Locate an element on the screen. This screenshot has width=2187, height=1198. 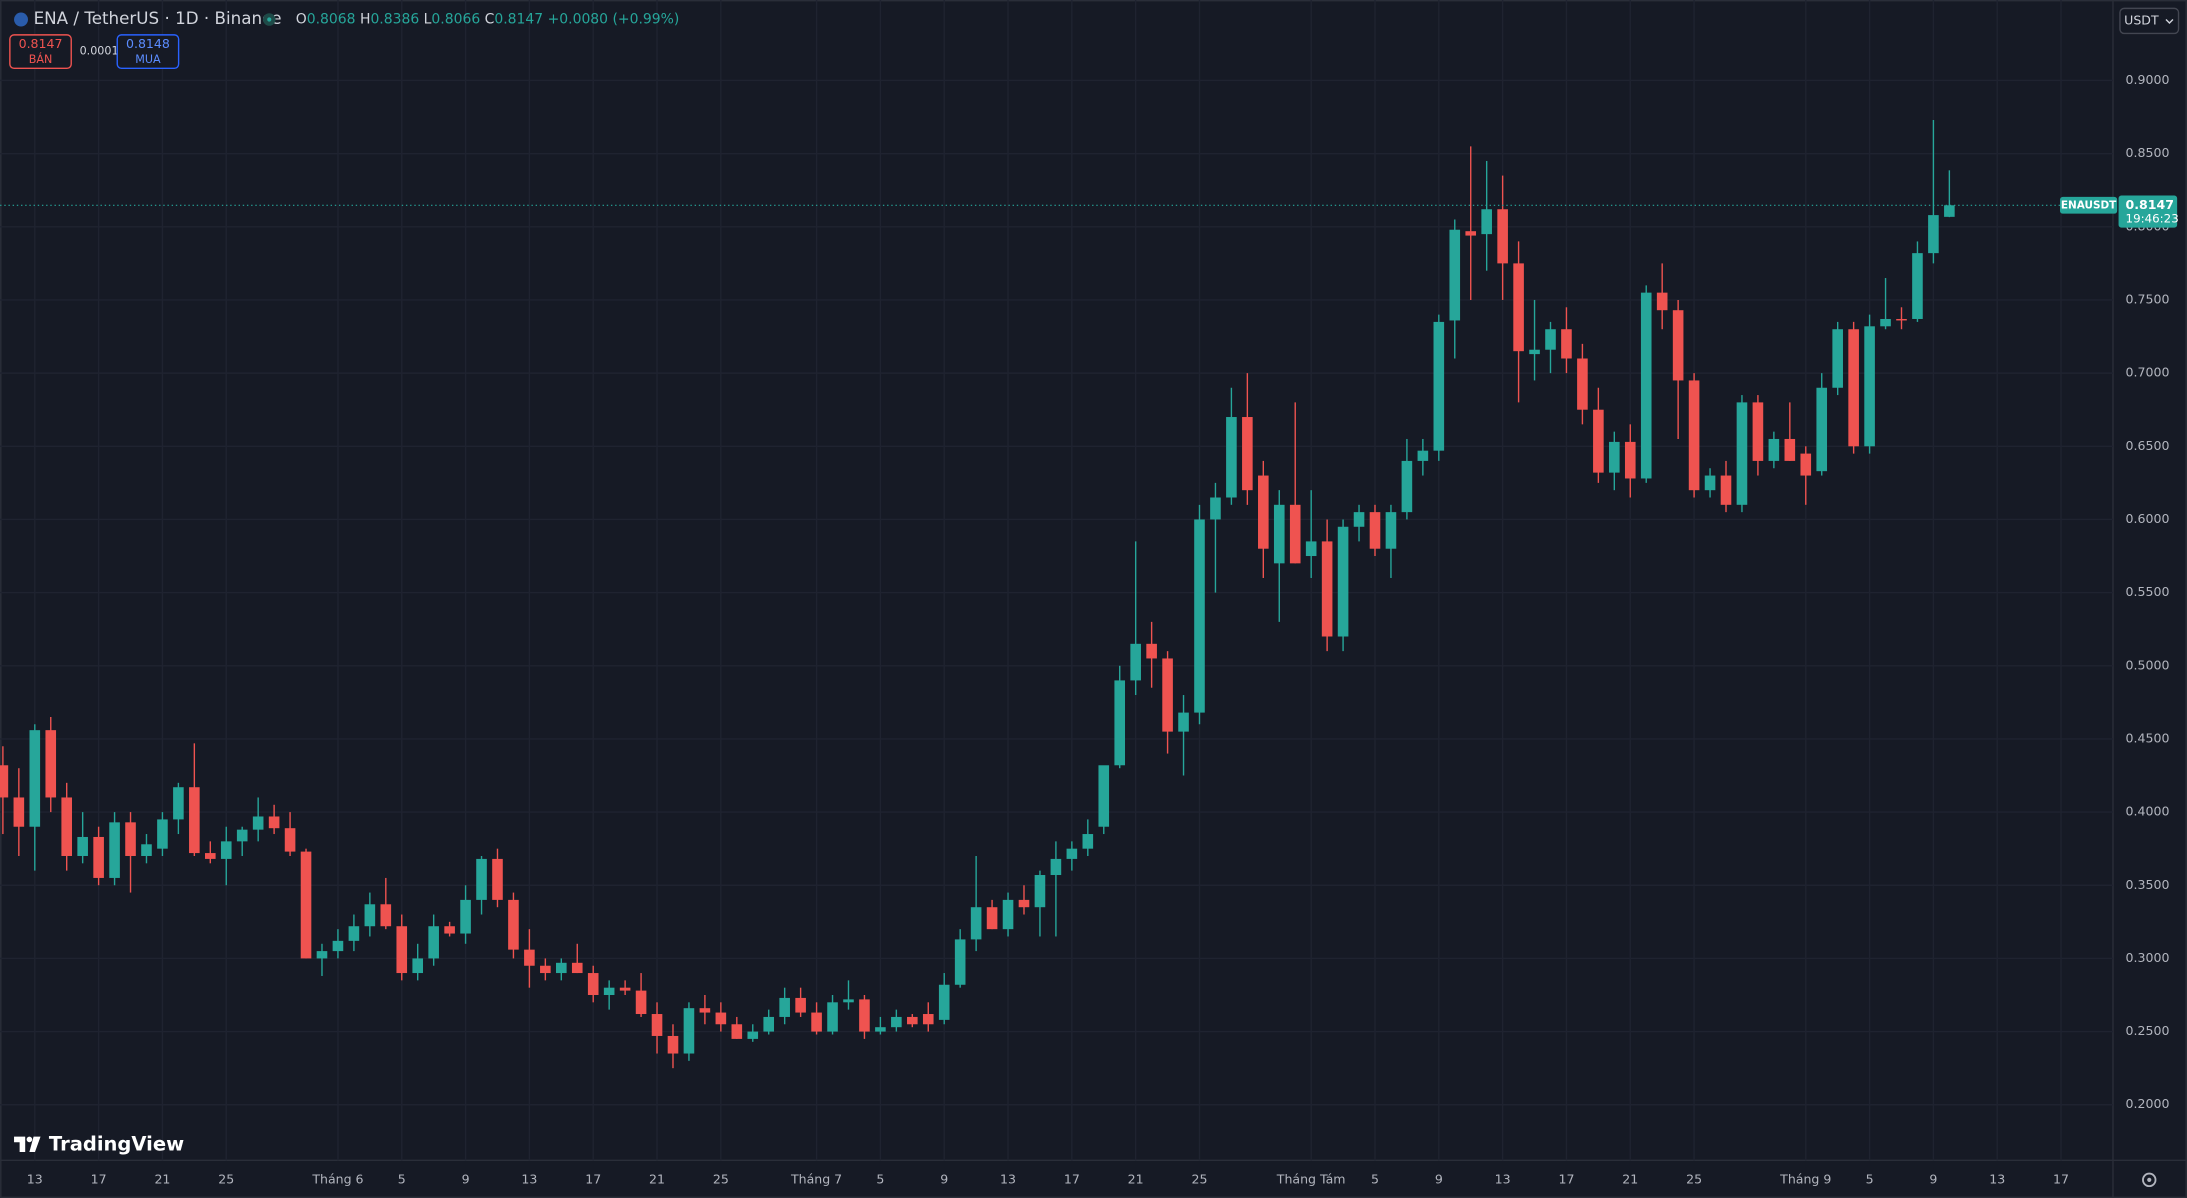
x-tick-label: 17 is located at coordinates (2061, 1178).